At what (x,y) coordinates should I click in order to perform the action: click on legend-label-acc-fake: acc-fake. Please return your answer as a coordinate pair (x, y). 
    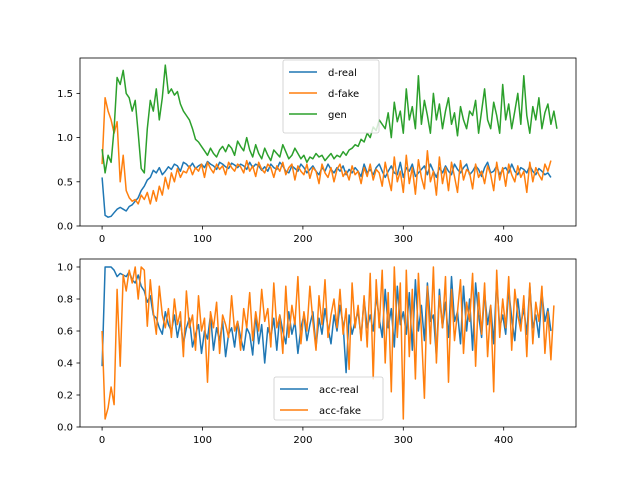
    Looking at the image, I should click on (340, 411).